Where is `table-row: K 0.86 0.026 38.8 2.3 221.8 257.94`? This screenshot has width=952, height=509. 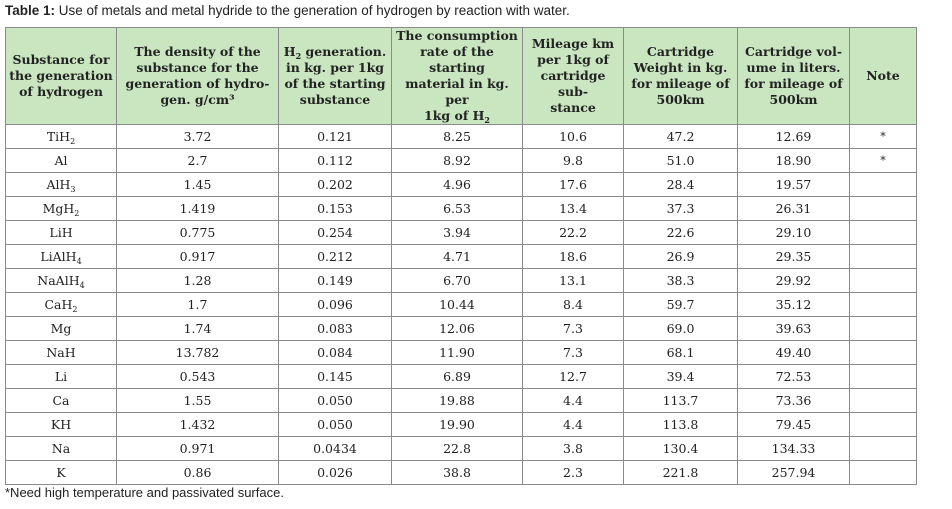
table-row: K 0.86 0.026 38.8 2.3 221.8 257.94 is located at coordinates (461, 472).